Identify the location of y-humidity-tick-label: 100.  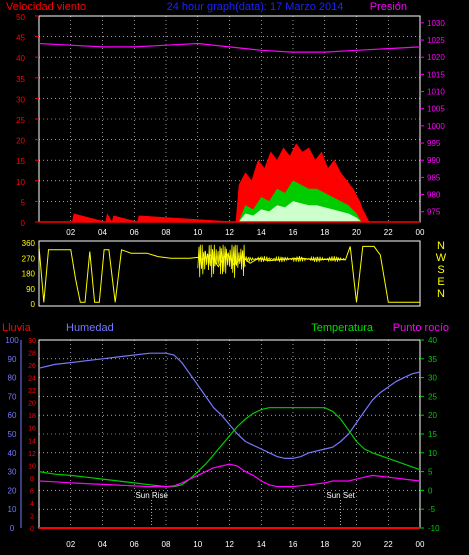
(12, 340).